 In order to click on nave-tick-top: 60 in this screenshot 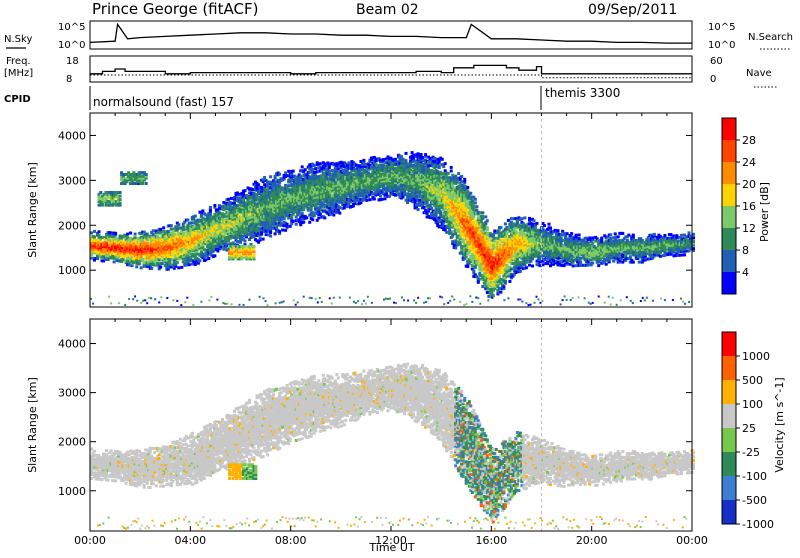, I will do `click(716, 61)`.